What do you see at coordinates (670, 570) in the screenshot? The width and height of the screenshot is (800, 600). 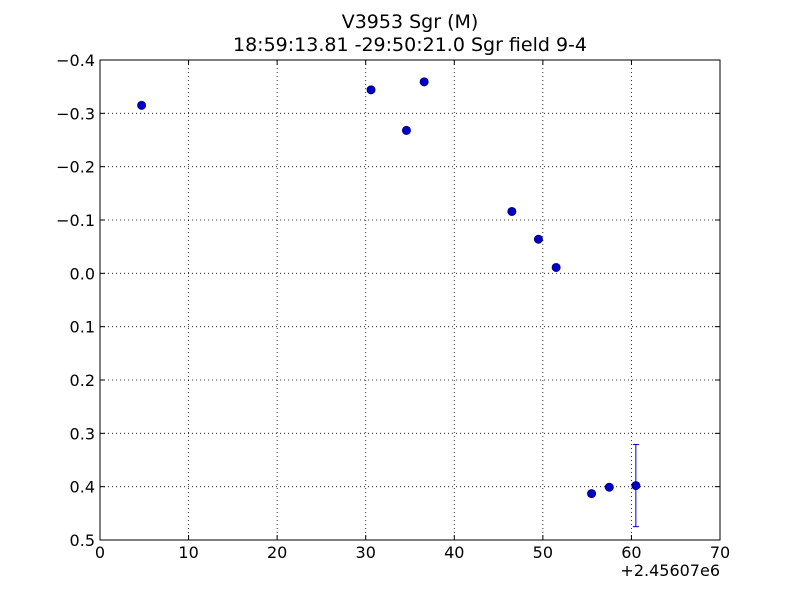 I see `x-offset-label: +2.45607e6` at bounding box center [670, 570].